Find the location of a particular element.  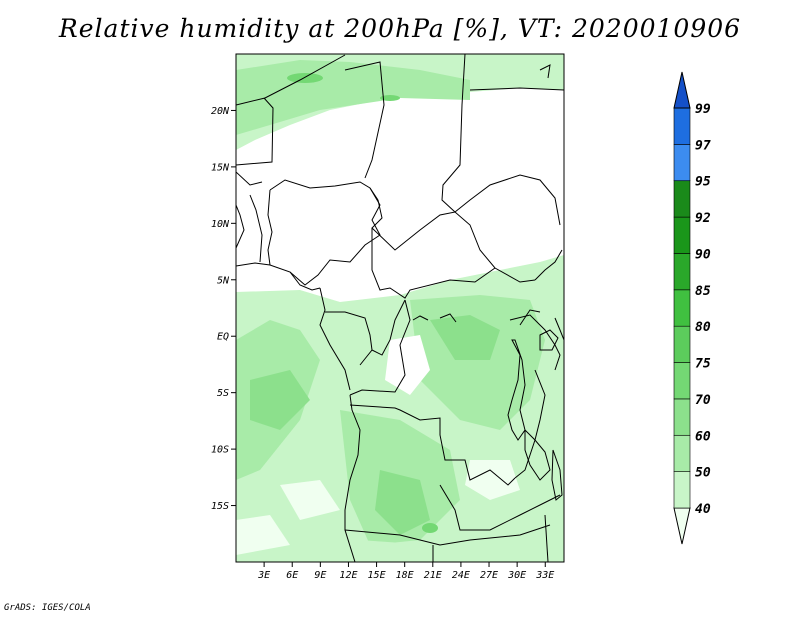

lat-tick-label: 10N is located at coordinates (220, 224).